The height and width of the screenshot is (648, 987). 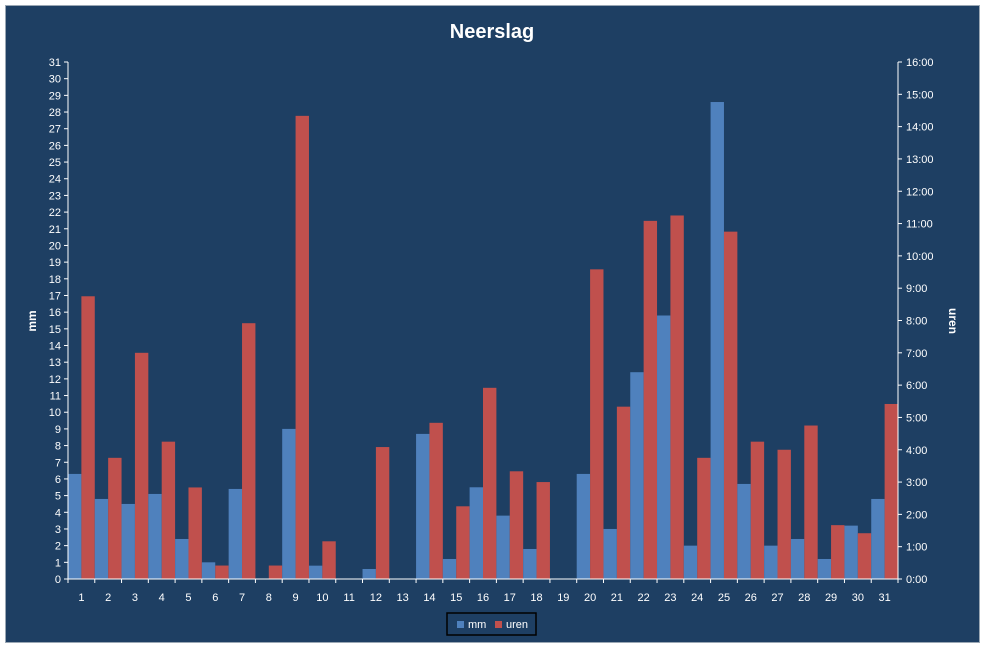 What do you see at coordinates (58, 563) in the screenshot?
I see `left-tick-label: 1` at bounding box center [58, 563].